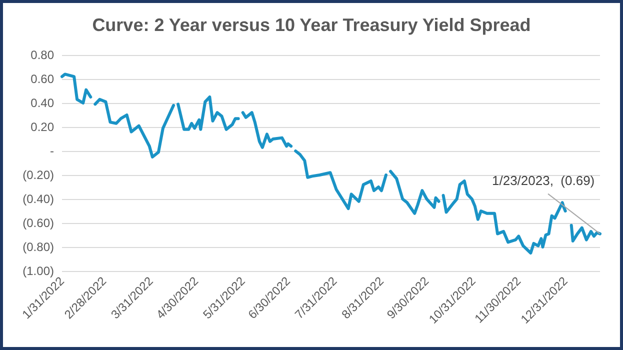 The image size is (623, 350). I want to click on annotation: 1/23/2023, (0.69), so click(543, 180).